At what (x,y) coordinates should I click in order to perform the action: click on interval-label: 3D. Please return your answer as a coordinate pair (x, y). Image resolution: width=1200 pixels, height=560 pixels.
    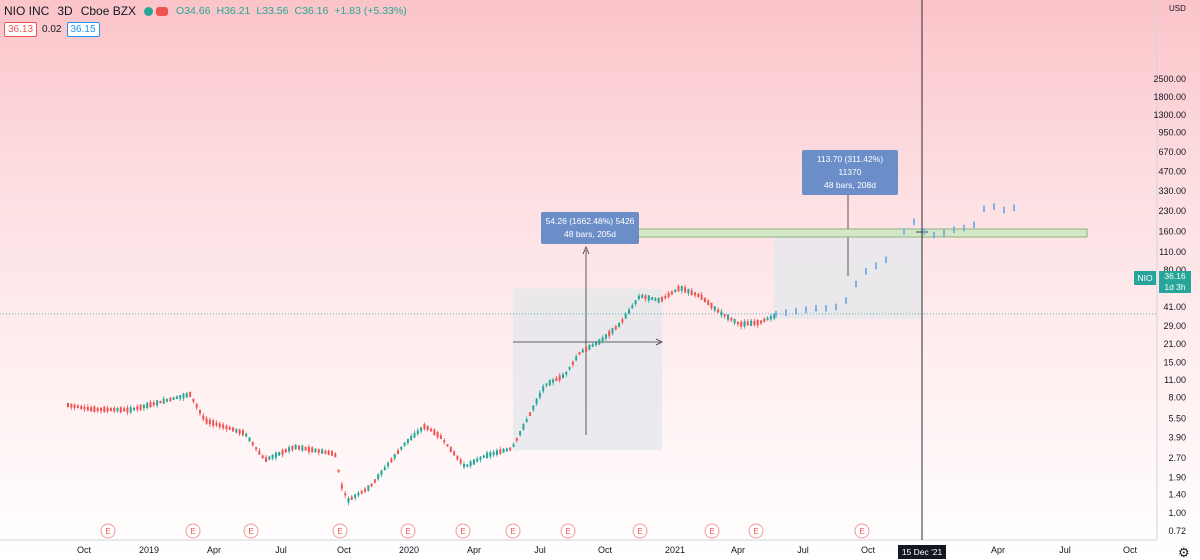
    Looking at the image, I should click on (65, 11).